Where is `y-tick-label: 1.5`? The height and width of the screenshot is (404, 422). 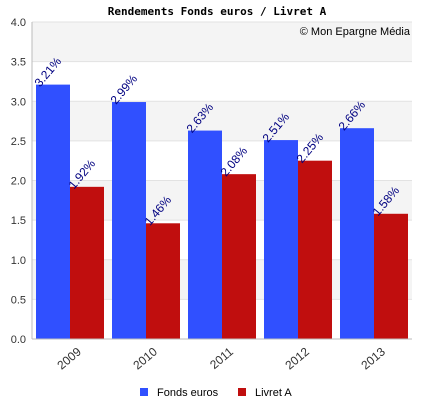
y-tick-label: 1.5 is located at coordinates (18, 221).